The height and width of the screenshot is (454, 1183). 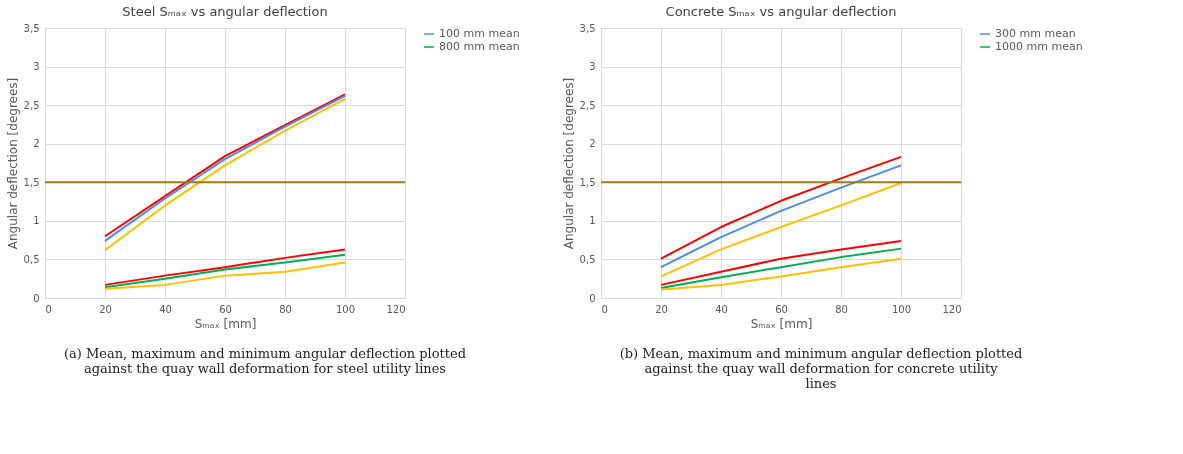 I want to click on legend-label: 800 mm mean, so click(x=479, y=46).